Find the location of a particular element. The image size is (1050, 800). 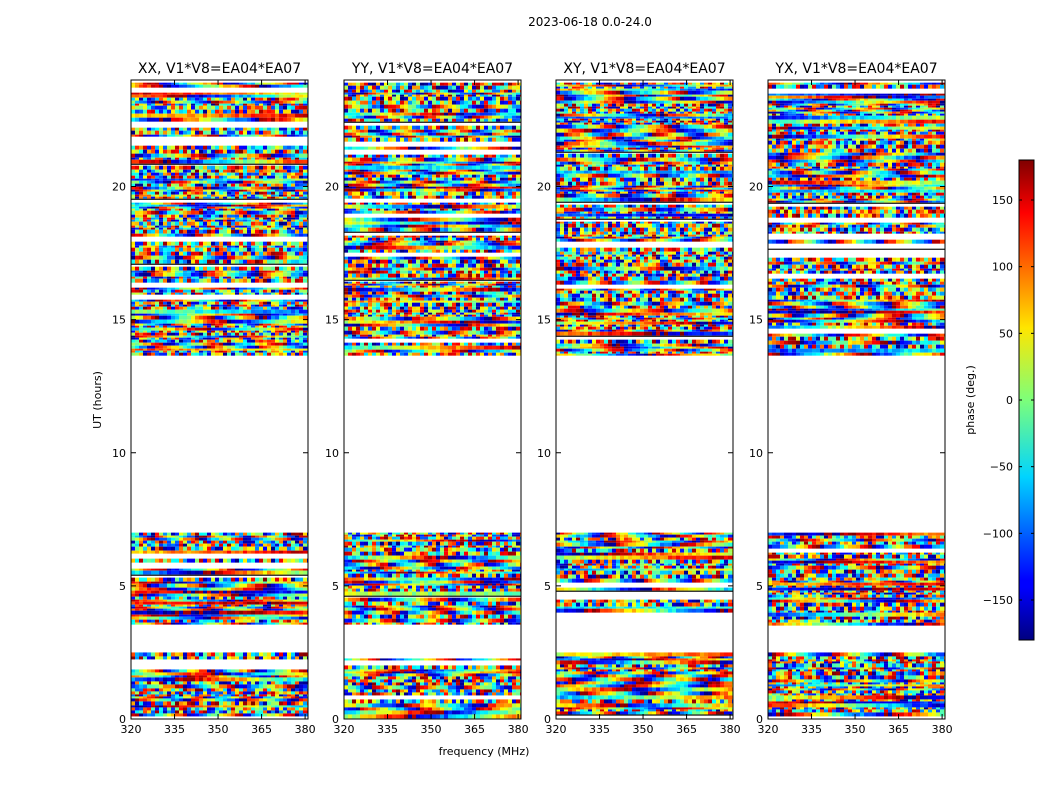

figure-title: 2023-06-18 0.0-24.0 is located at coordinates (590, 22).